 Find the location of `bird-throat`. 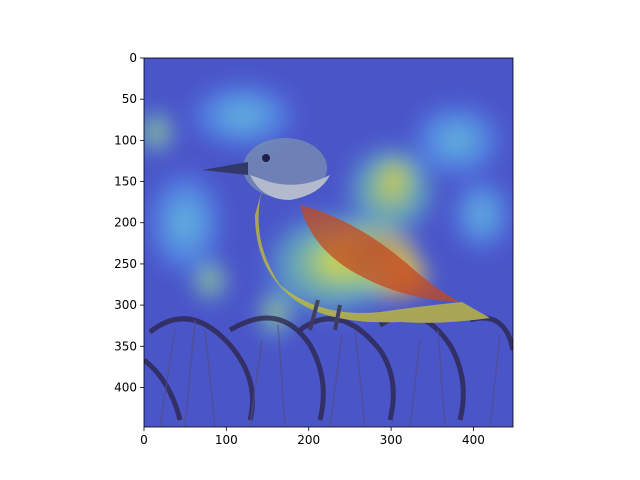

bird-throat is located at coordinates (290, 187).